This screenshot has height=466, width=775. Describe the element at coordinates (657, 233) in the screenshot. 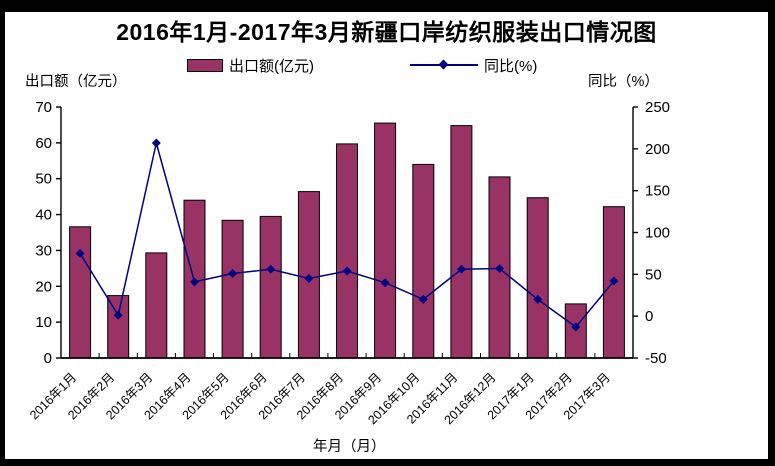

I see `right-axis-tick-label: 100` at that location.